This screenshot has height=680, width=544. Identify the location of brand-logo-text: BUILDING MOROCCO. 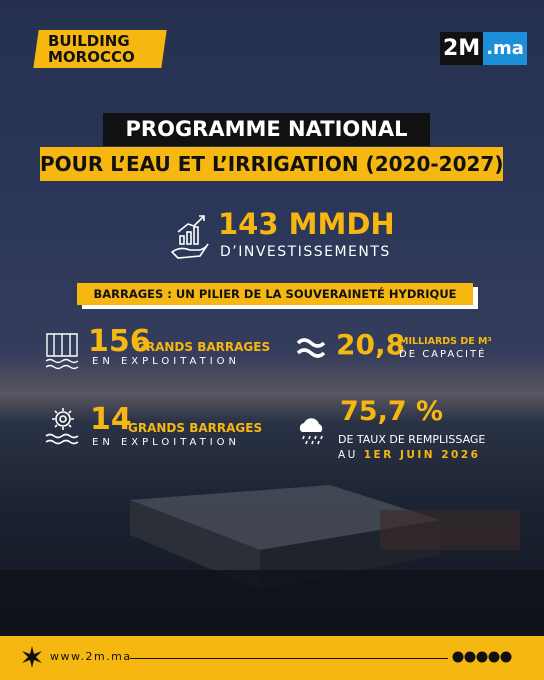
(91, 49).